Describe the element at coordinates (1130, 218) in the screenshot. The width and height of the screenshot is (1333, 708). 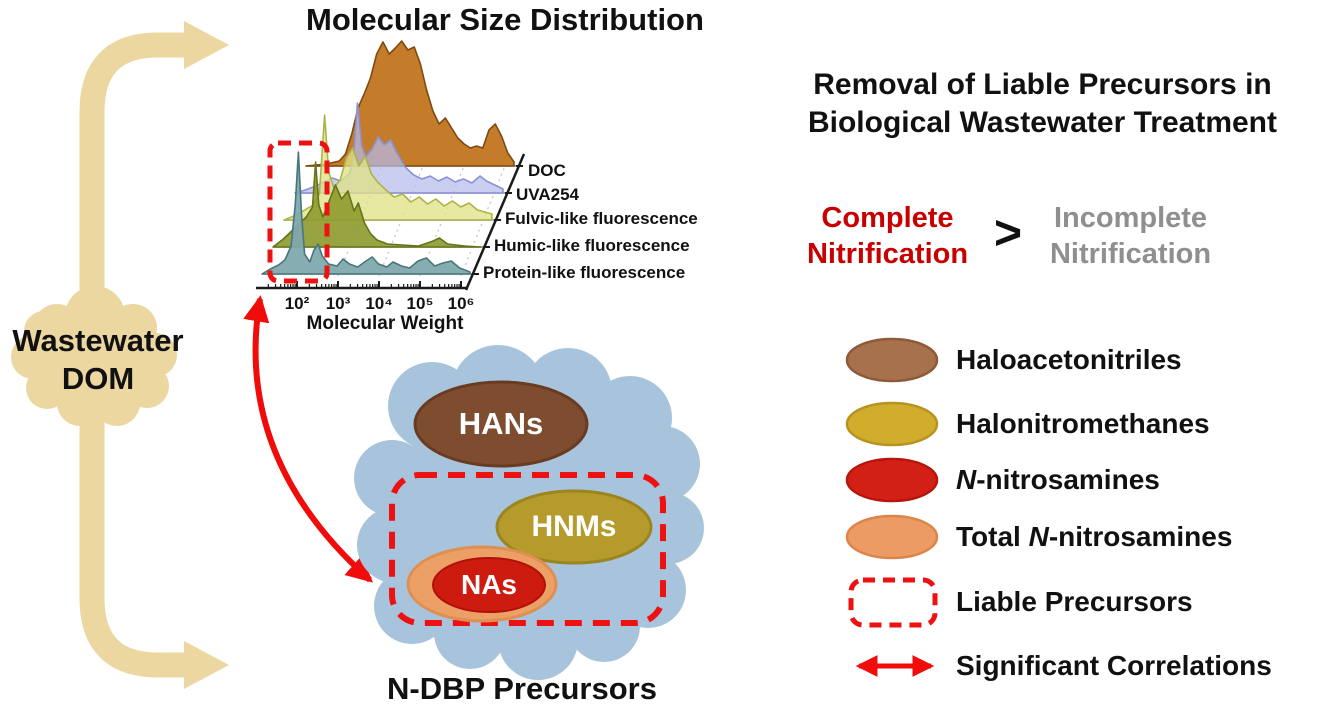
I see `incomplete-nitrification-line1: Incomplete` at that location.